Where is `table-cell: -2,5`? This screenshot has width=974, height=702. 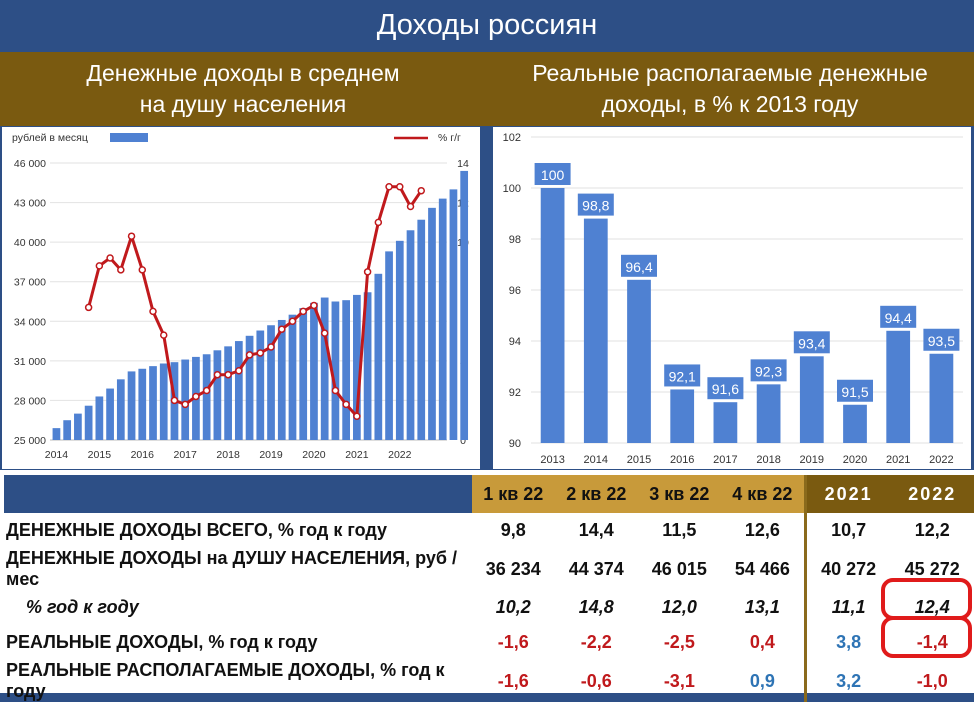
table-cell: -2,5 is located at coordinates (679, 642).